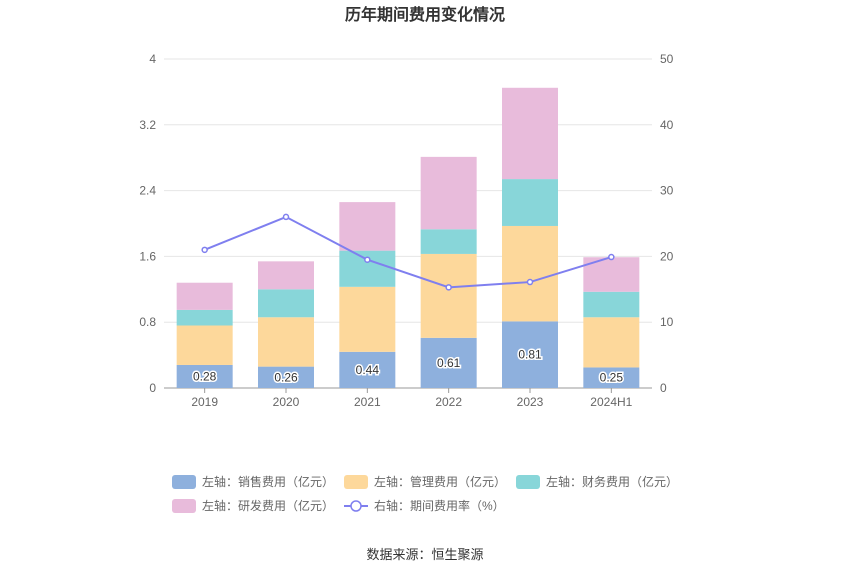 The width and height of the screenshot is (850, 575). I want to click on y-right-tick-label: 20, so click(667, 256).